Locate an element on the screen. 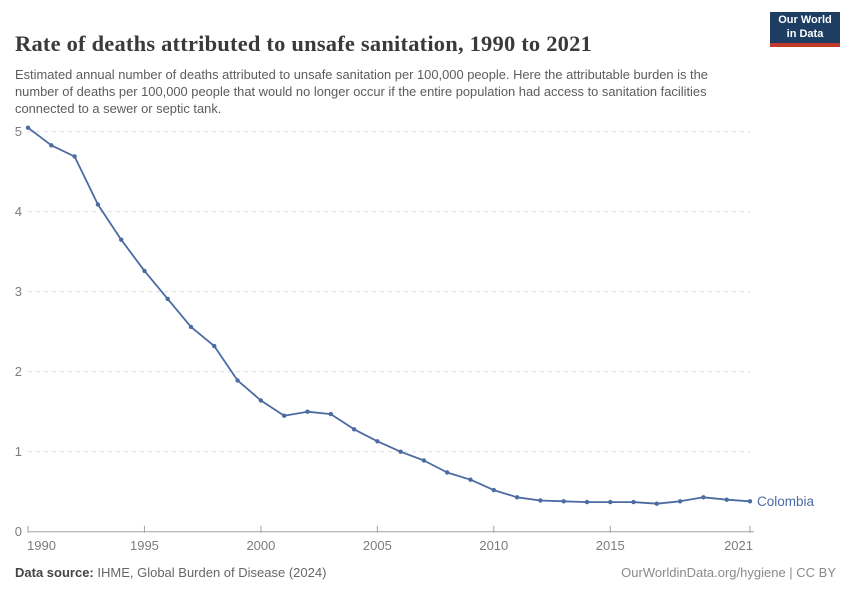  x-axis-tick-label: 2000 is located at coordinates (260, 545).